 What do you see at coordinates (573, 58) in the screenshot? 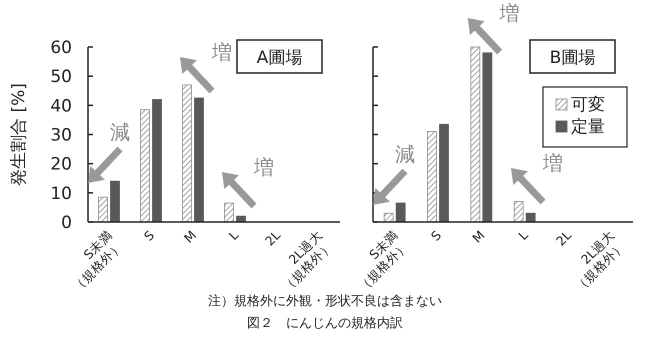
I see `chart-title: B圃場` at bounding box center [573, 58].